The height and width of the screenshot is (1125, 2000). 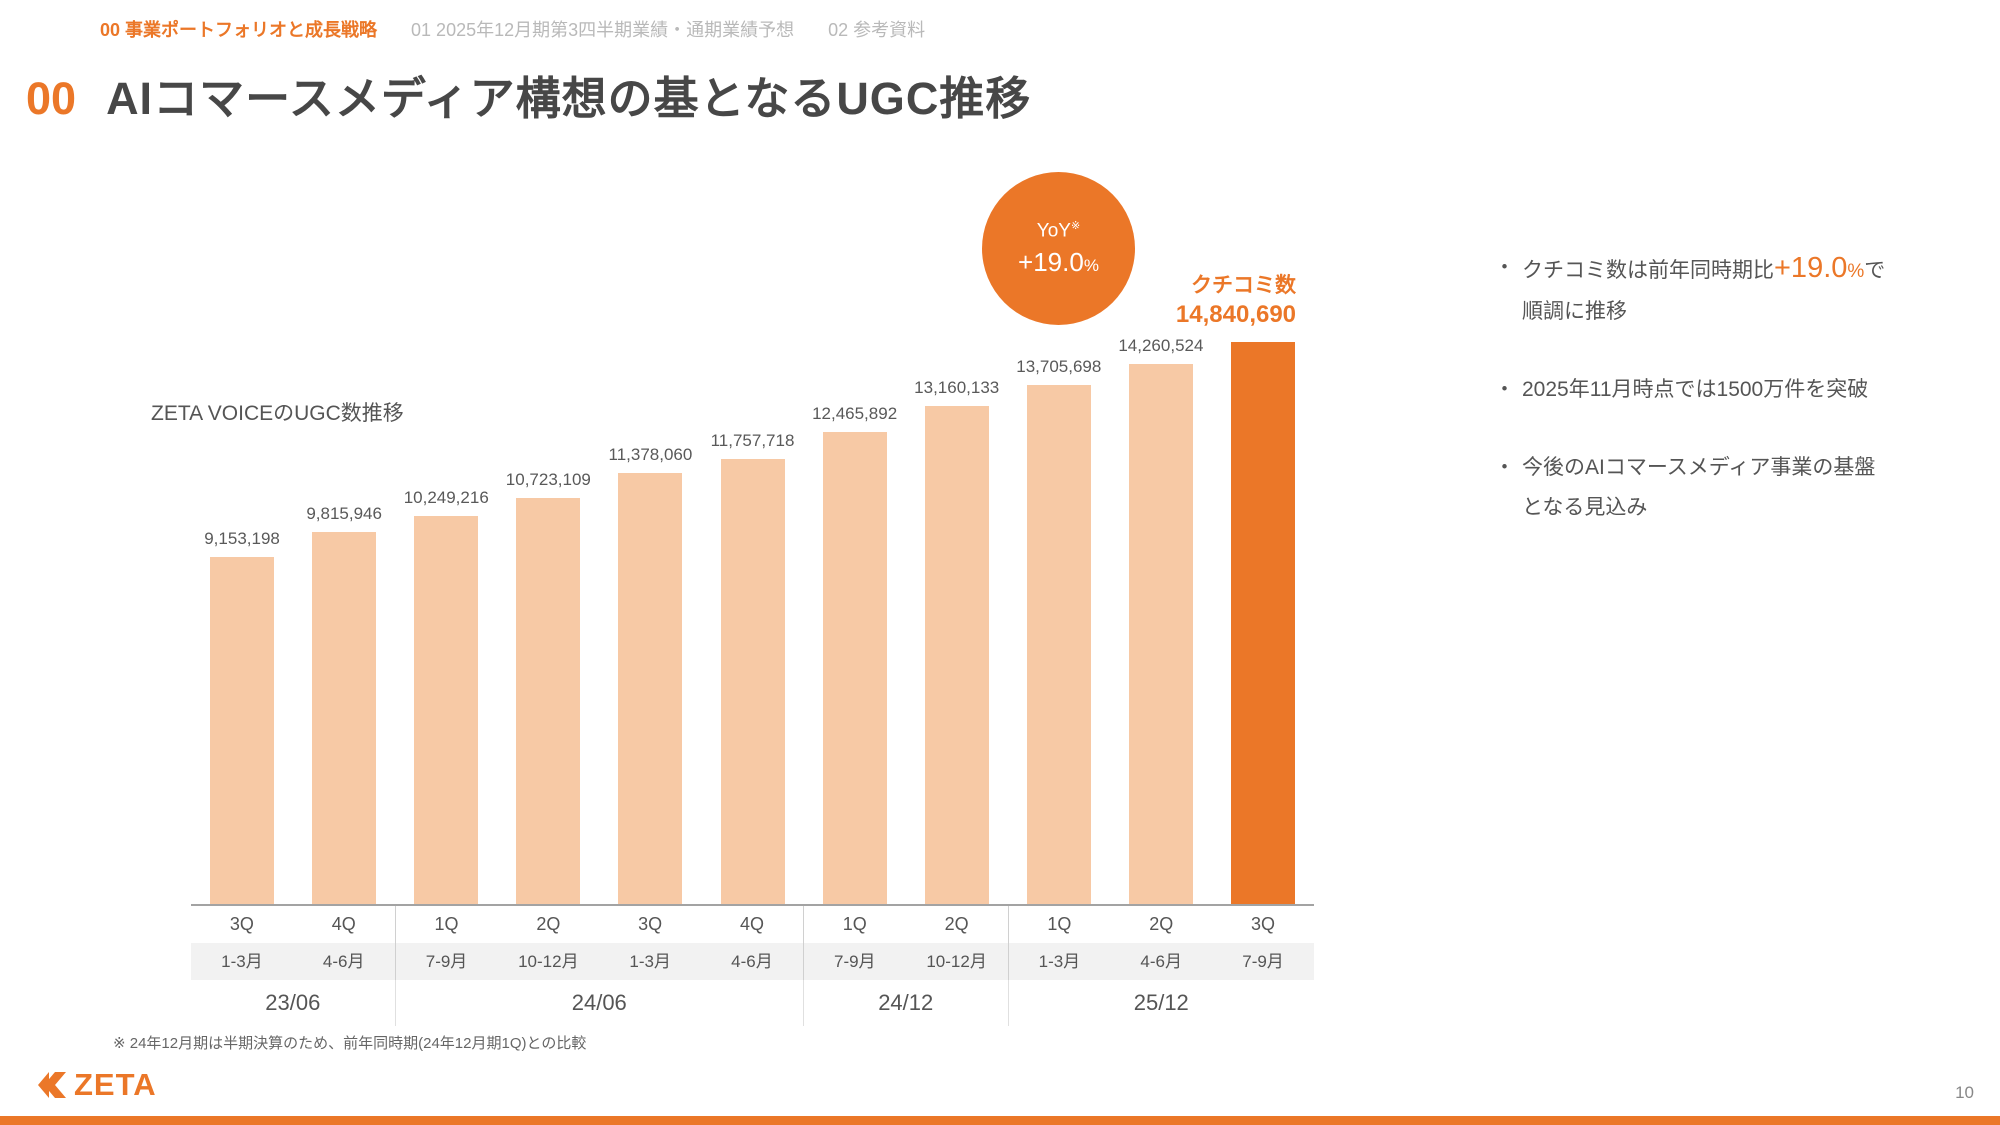 I want to click on page-title-text: AIコマースメディア構想の基となるUGC推移, so click(x=569, y=98).